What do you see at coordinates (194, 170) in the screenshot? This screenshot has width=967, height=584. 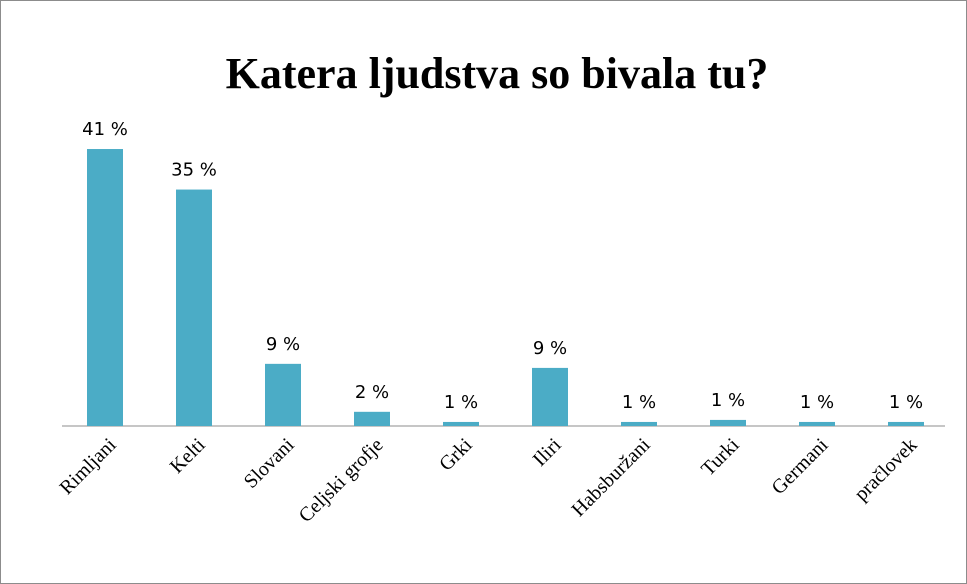 I see `value-label: 35 %` at bounding box center [194, 170].